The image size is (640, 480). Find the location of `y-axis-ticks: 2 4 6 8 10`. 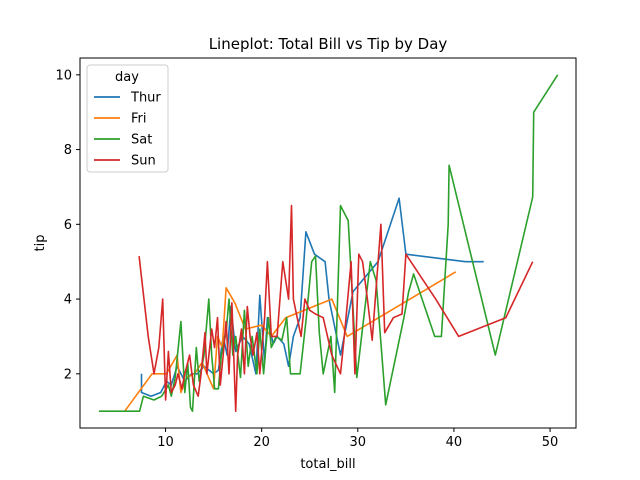

y-axis-ticks: 2 4 6 8 10 is located at coordinates (67, 225).